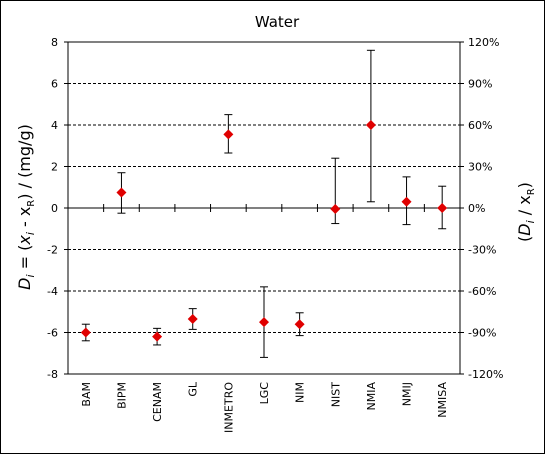  Describe the element at coordinates (482, 333) in the screenshot. I see `y-right-tick-label: -90%` at that location.